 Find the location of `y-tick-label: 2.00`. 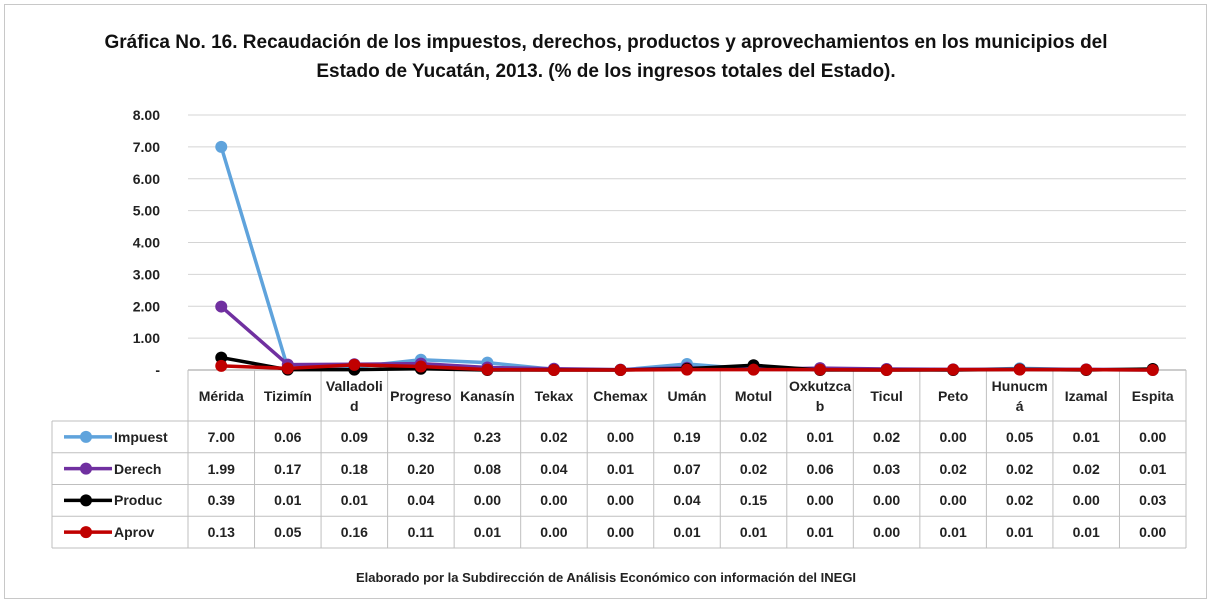

y-tick-label: 2.00 is located at coordinates (146, 306).